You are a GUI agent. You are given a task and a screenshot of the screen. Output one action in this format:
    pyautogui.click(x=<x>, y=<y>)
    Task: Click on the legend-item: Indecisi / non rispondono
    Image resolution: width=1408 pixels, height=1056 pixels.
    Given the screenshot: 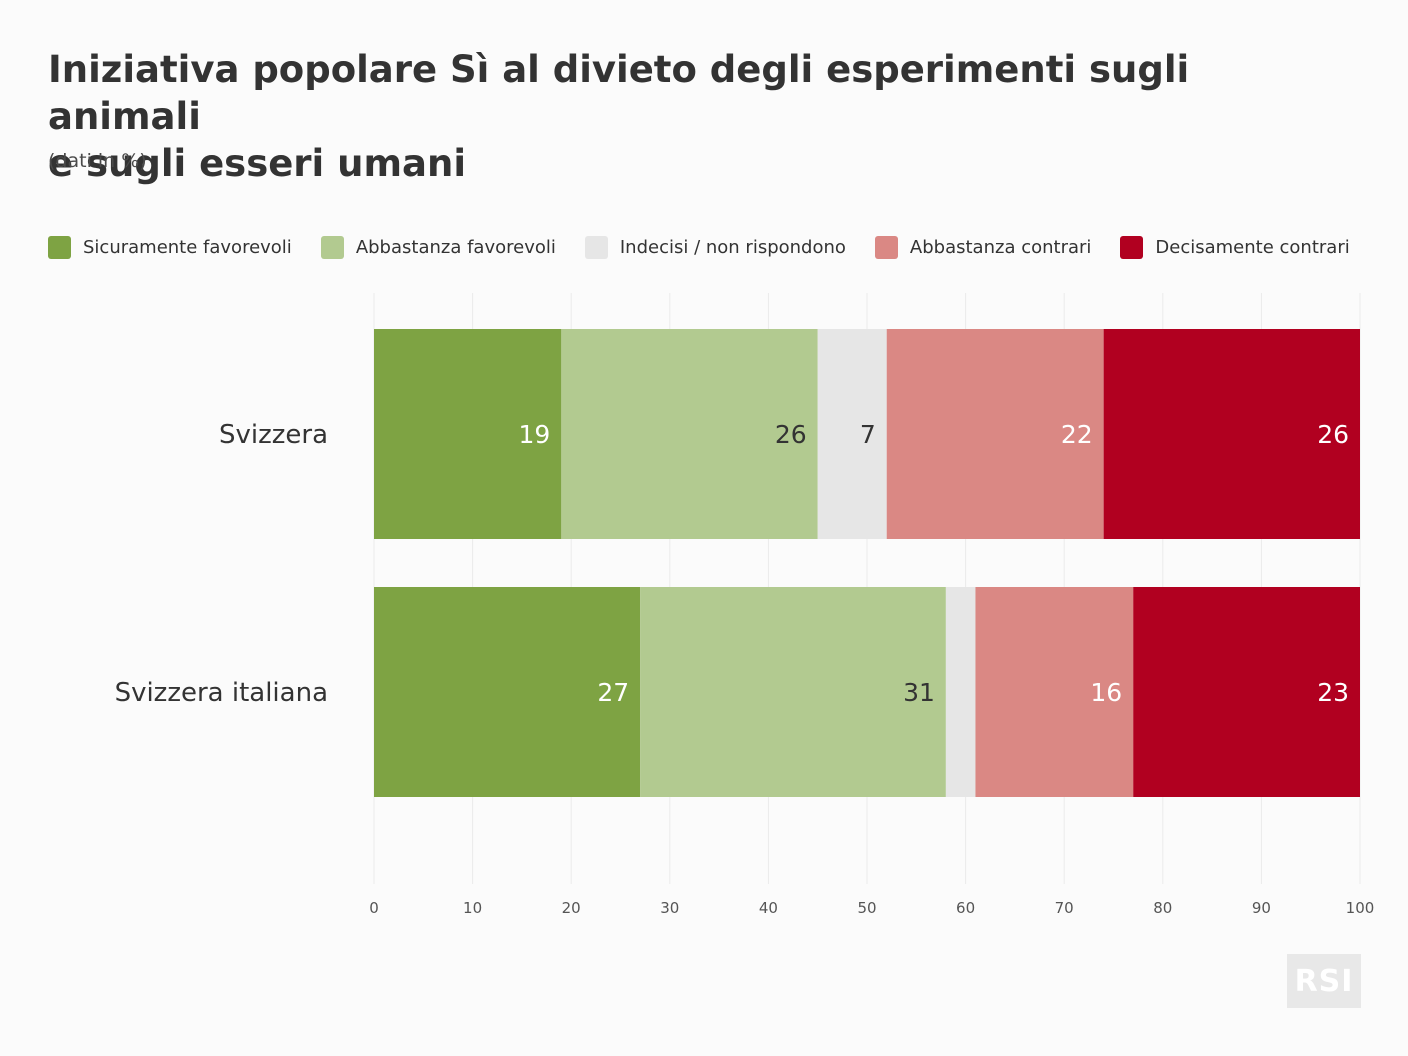 What is the action you would take?
    pyautogui.click(x=715, y=247)
    